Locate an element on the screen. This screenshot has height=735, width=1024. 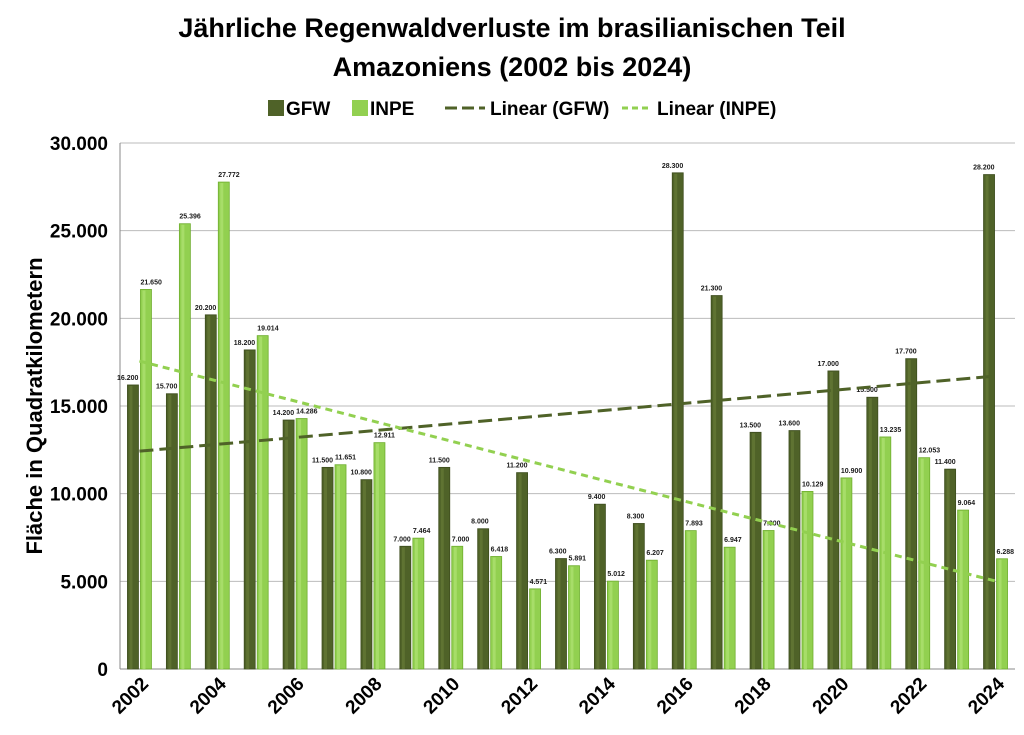
legend-swatch-gfw is located at coordinates (276, 108).